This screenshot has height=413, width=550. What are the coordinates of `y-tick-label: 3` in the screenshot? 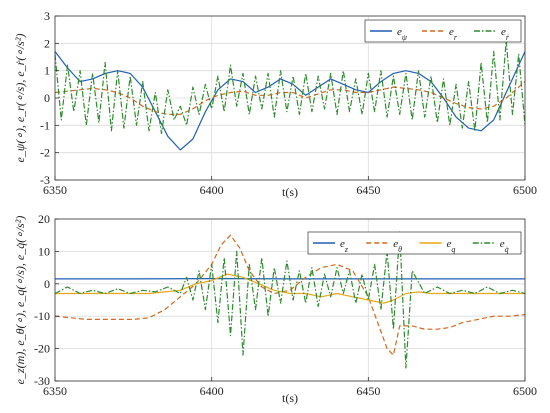 It's located at (47, 16).